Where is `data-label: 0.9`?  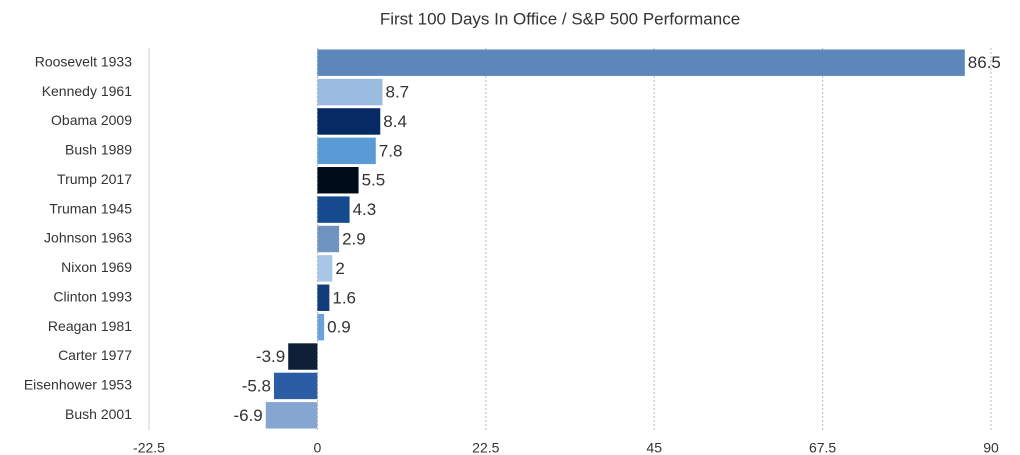 data-label: 0.9 is located at coordinates (339, 327).